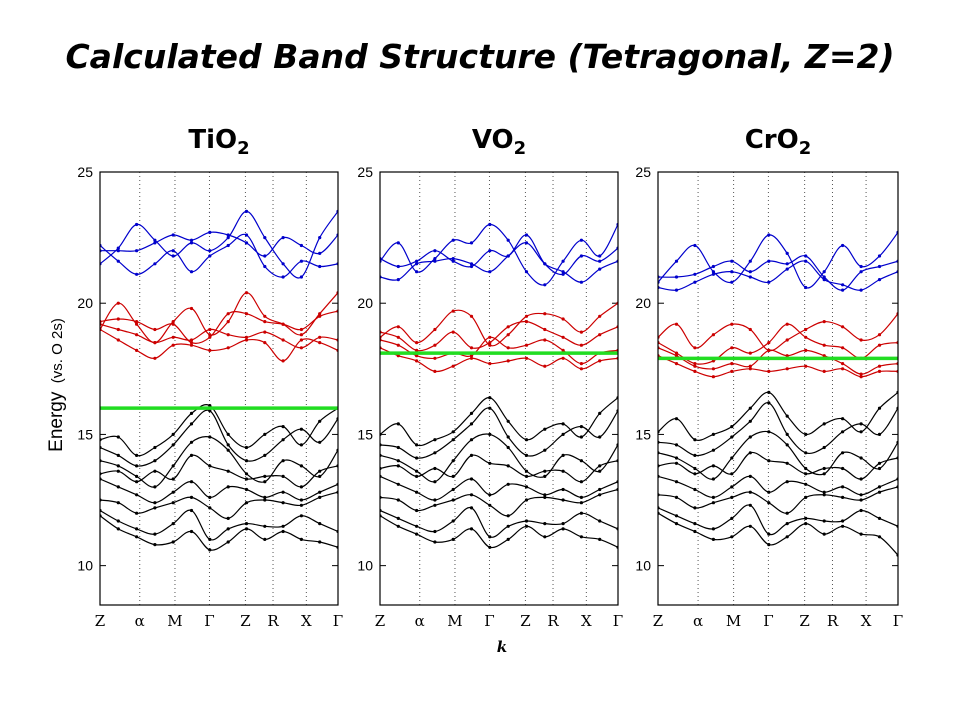  I want to click on k-point-label: α, so click(698, 621).